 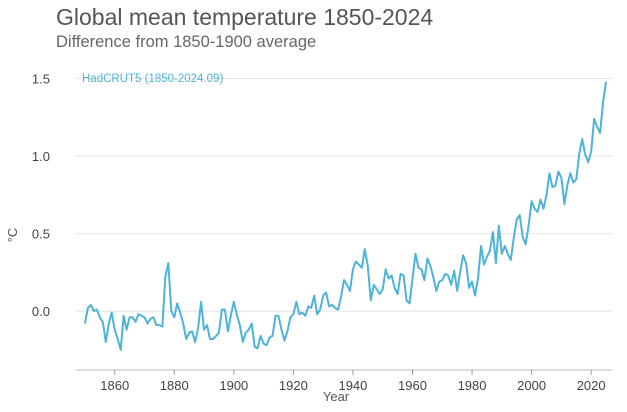 I want to click on x-tick-label: 1920, so click(x=293, y=385).